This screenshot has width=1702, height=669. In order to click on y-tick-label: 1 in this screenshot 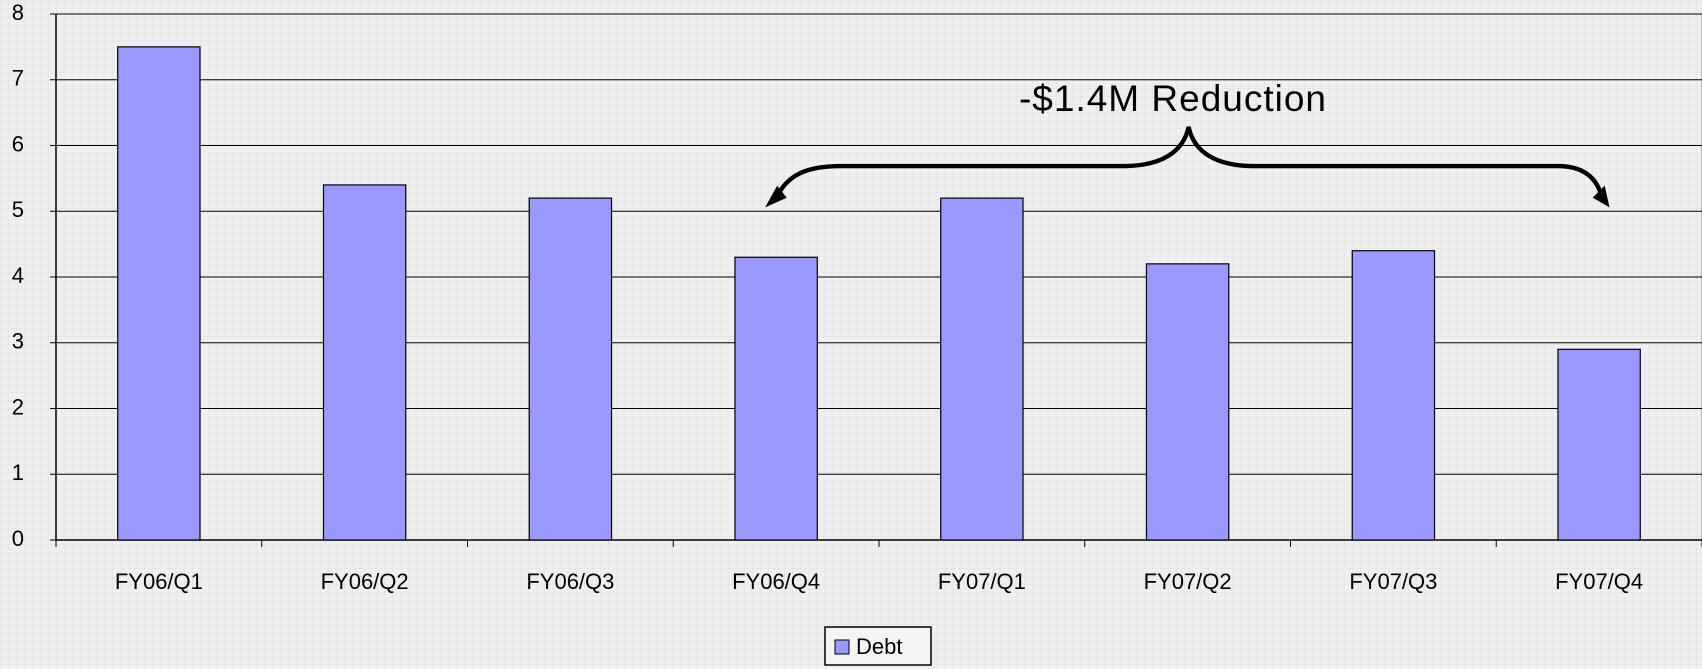, I will do `click(18, 472)`.